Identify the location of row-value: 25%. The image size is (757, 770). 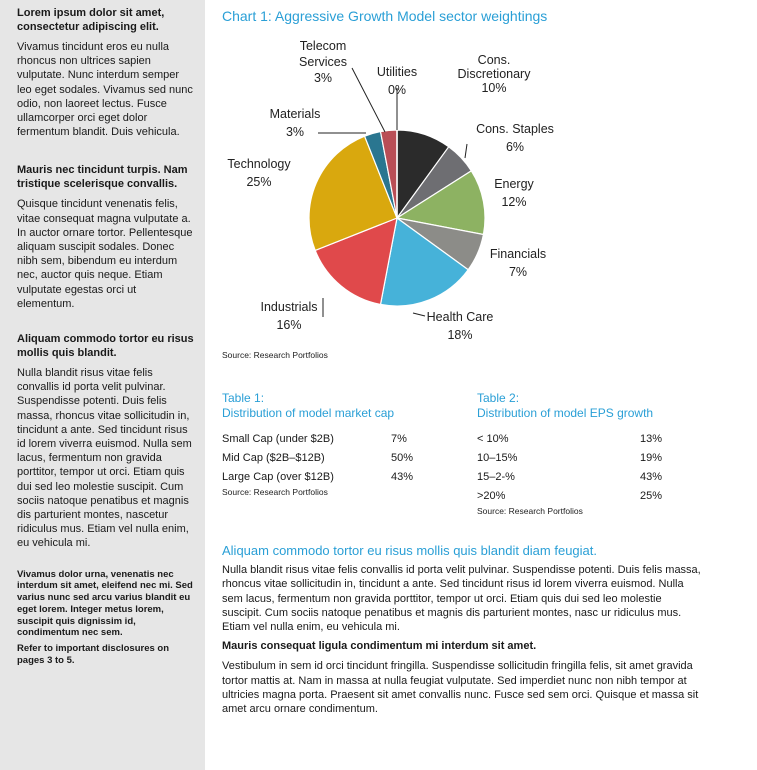
(651, 496).